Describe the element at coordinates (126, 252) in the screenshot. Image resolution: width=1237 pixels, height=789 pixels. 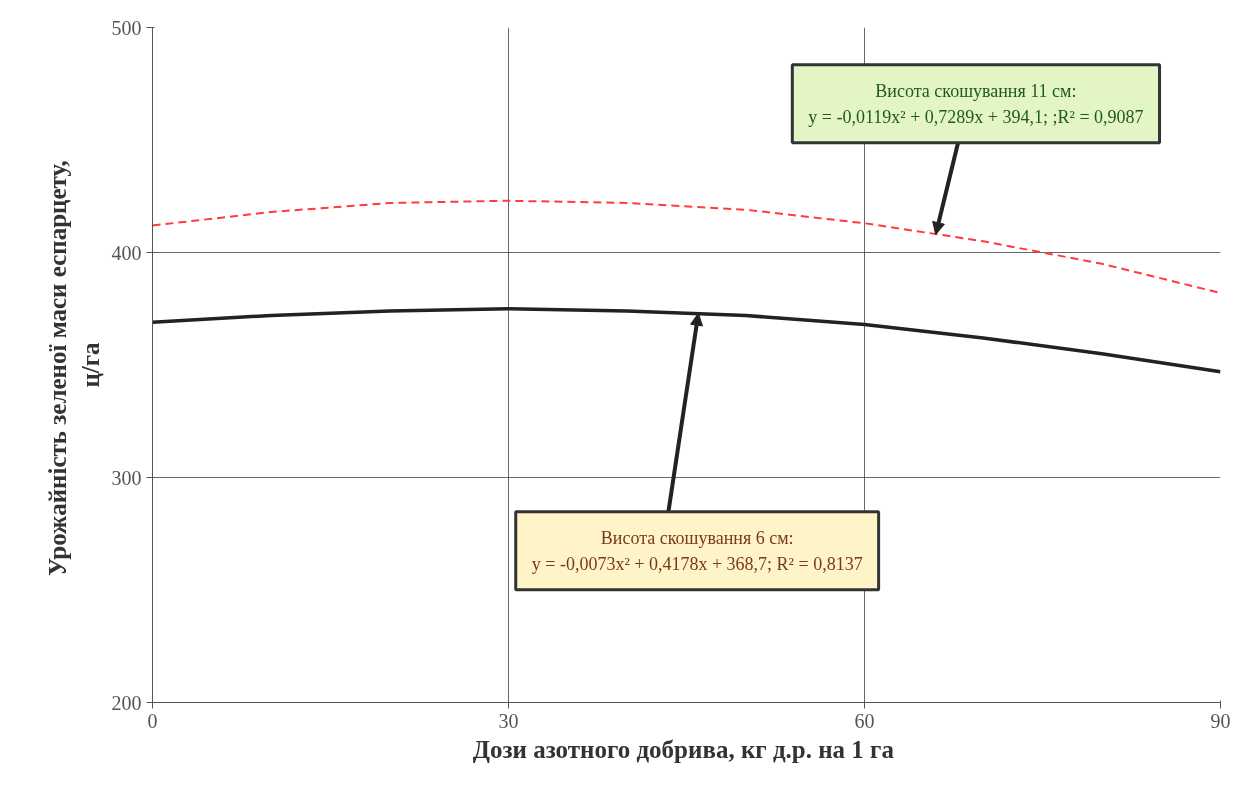
I see `y-tick-label: 400` at that location.